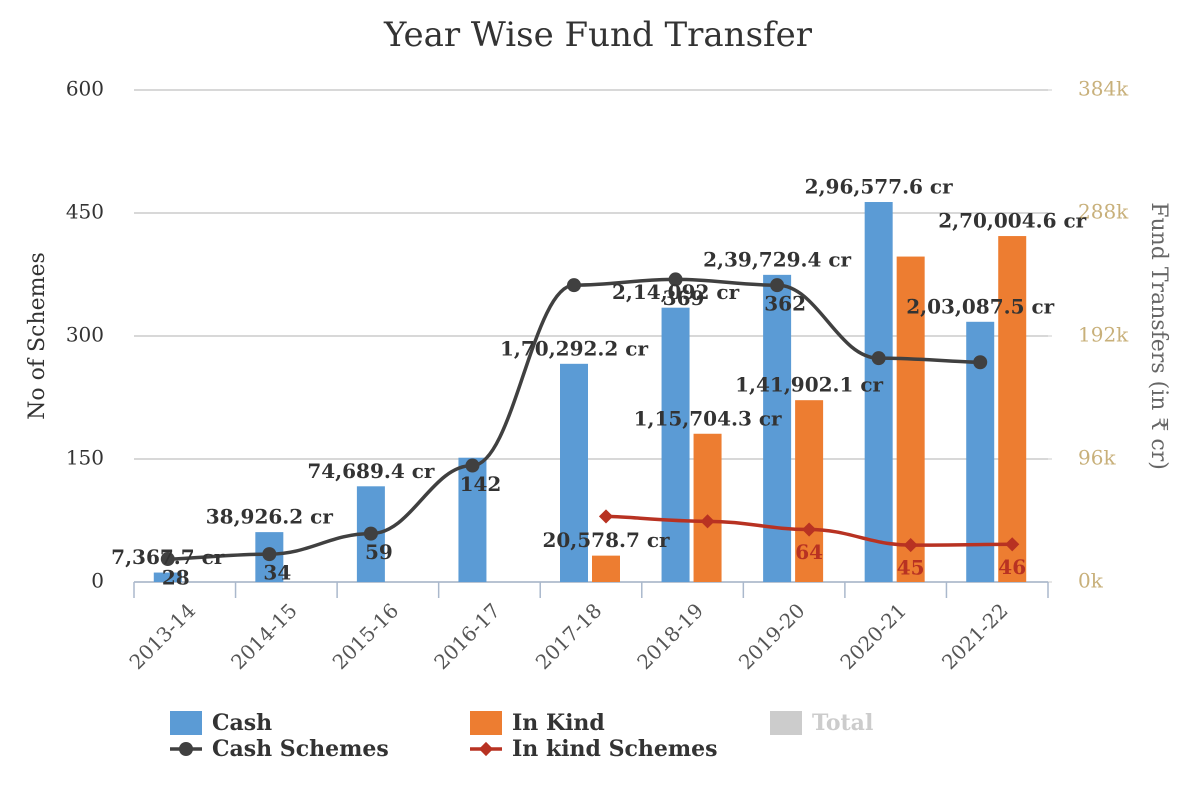 Image resolution: width=1200 pixels, height=800 pixels. What do you see at coordinates (85, 212) in the screenshot?
I see `y-tick-label: 450` at bounding box center [85, 212].